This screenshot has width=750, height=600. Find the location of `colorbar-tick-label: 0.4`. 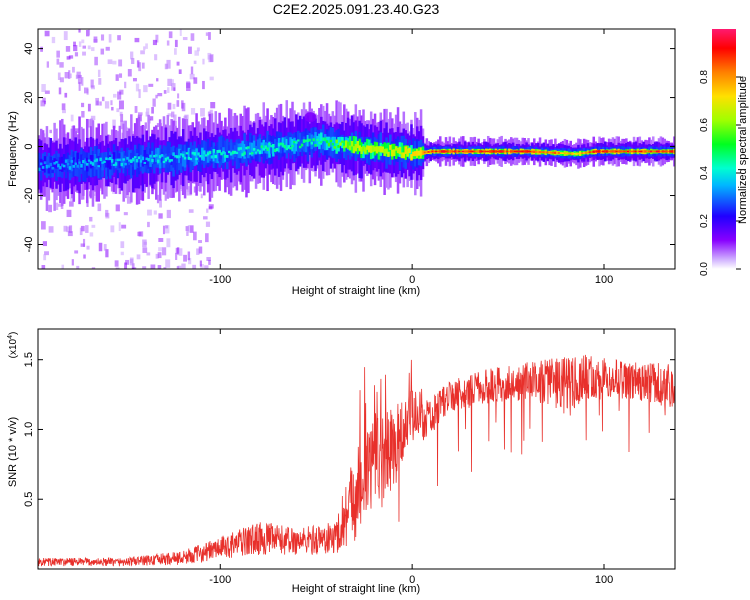

colorbar-tick-label: 0.4 is located at coordinates (704, 173).